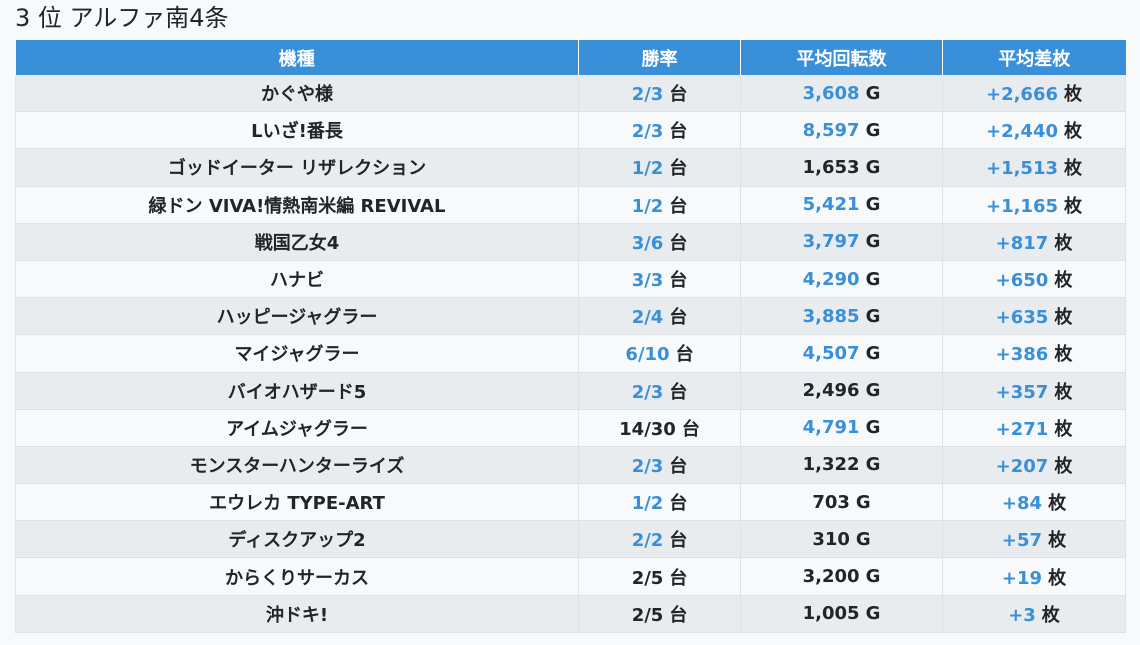 This screenshot has width=1140, height=645. I want to click on avg-diff-cell: +1,165 枚, so click(1034, 205).